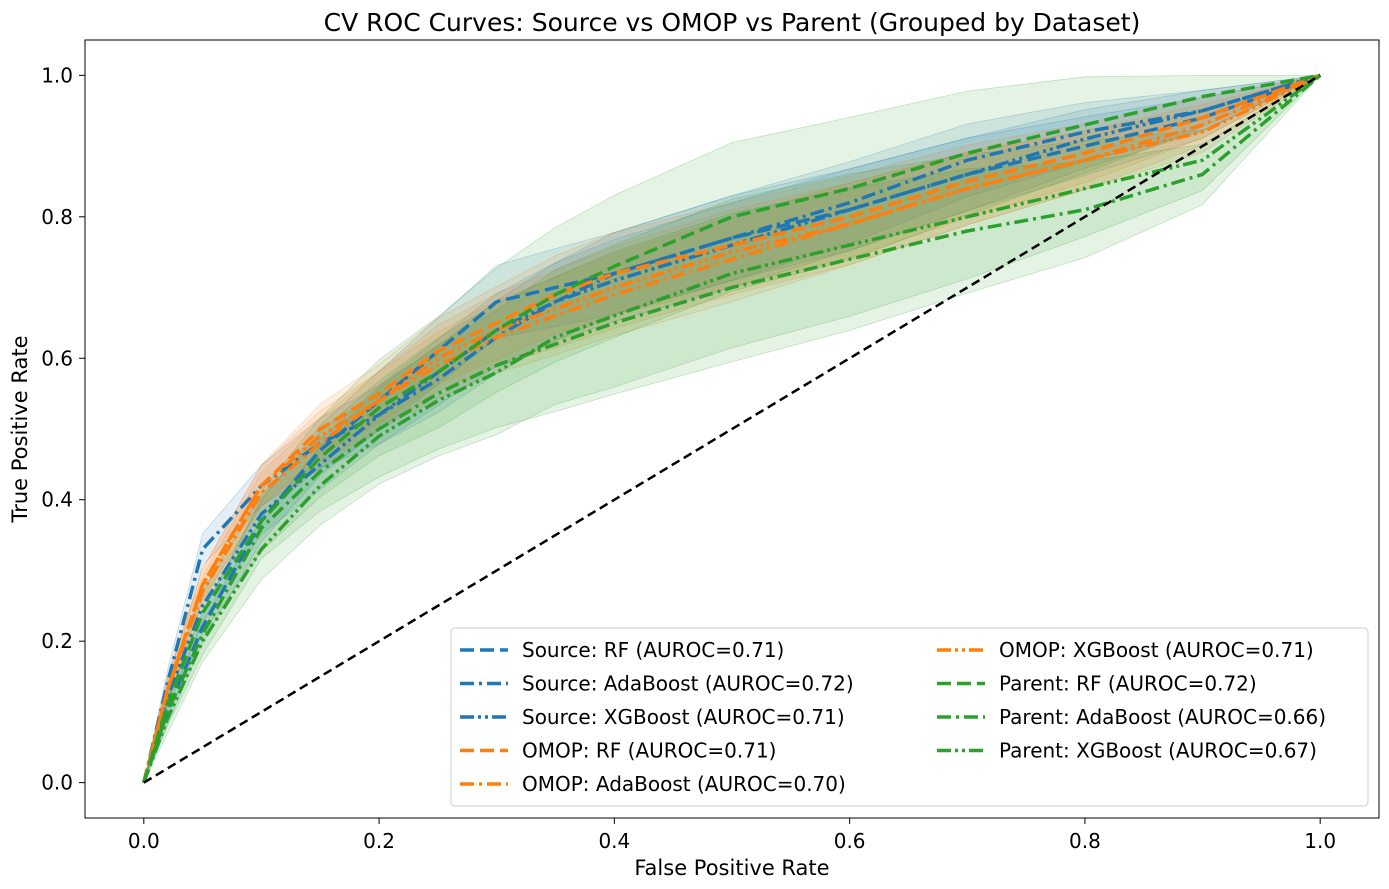 This screenshot has height=889, width=1389. What do you see at coordinates (688, 684) in the screenshot?
I see `legend-label: Source: AdaBoost (AUROC=0.72)` at bounding box center [688, 684].